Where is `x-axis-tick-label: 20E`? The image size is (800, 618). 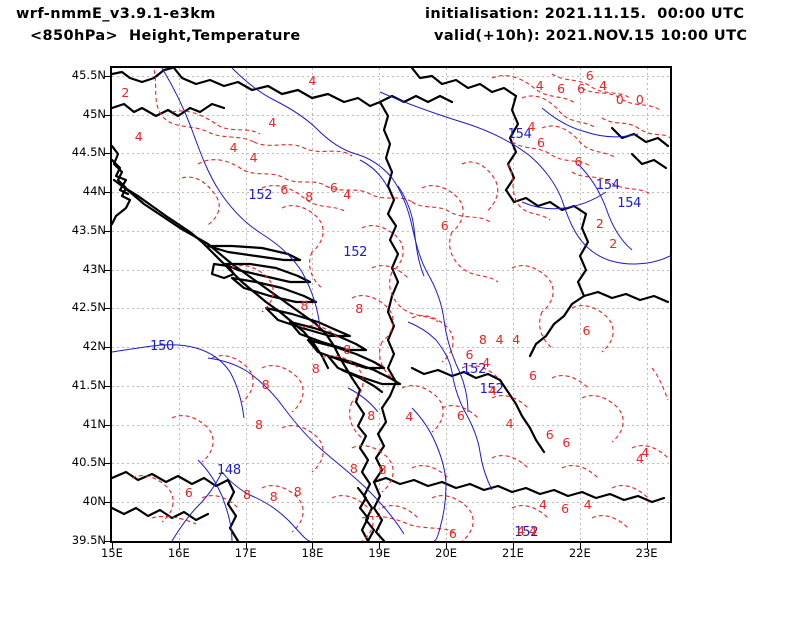 x-axis-tick-label: 20E is located at coordinates (446, 553).